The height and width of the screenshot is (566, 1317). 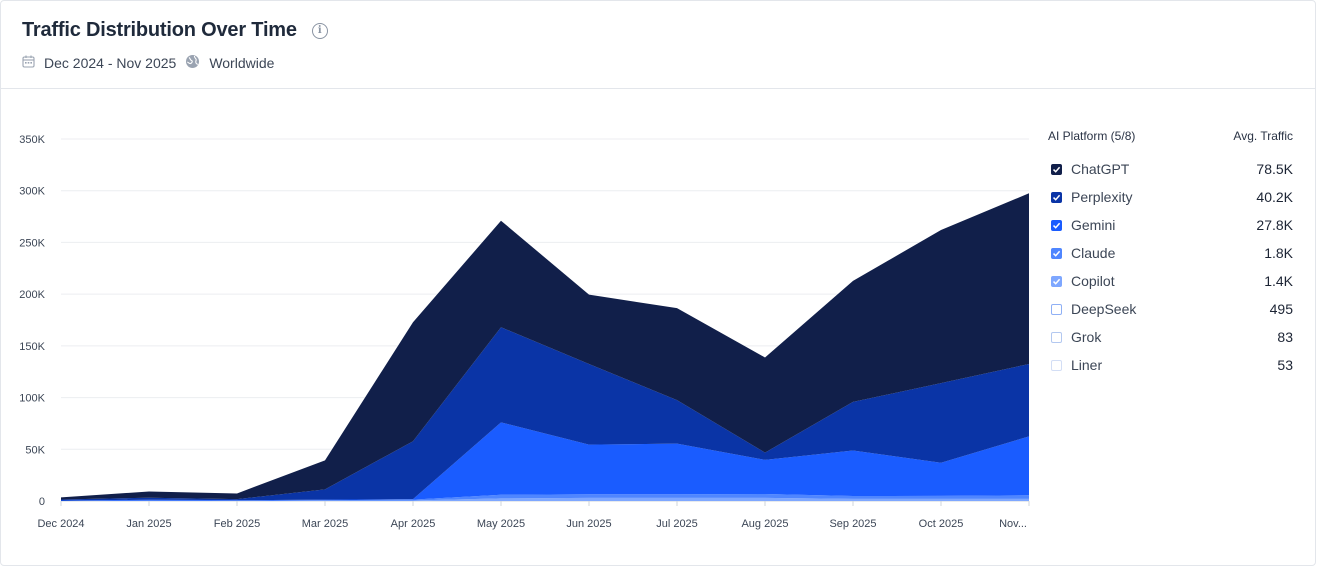 I want to click on legend-value: 78.5K, so click(x=1274, y=169).